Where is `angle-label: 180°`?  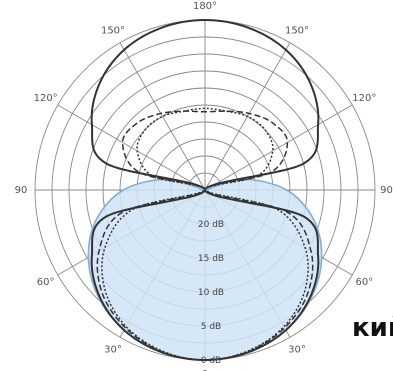
angle-label: 180° is located at coordinates (205, 6).